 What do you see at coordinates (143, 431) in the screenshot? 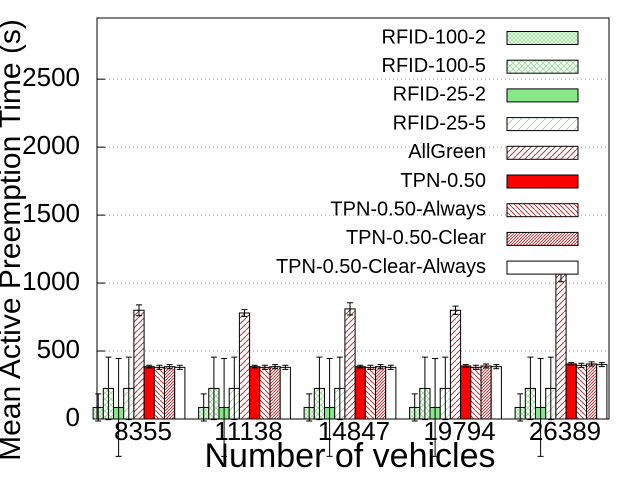
I see `x-tick-label: 8355` at bounding box center [143, 431].